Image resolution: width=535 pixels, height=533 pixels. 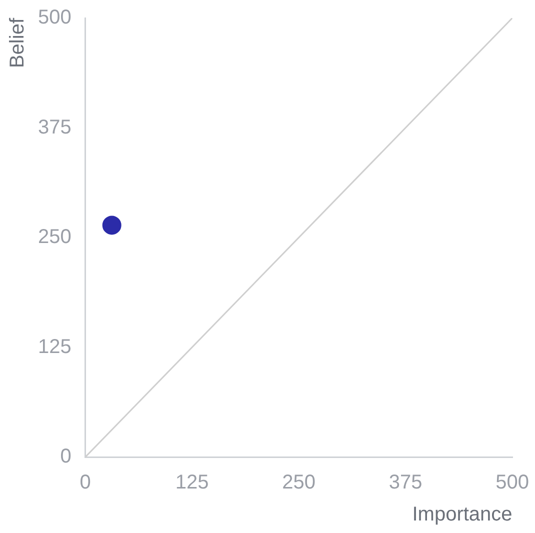 What do you see at coordinates (192, 483) in the screenshot?
I see `x-tick-label: 125` at bounding box center [192, 483].